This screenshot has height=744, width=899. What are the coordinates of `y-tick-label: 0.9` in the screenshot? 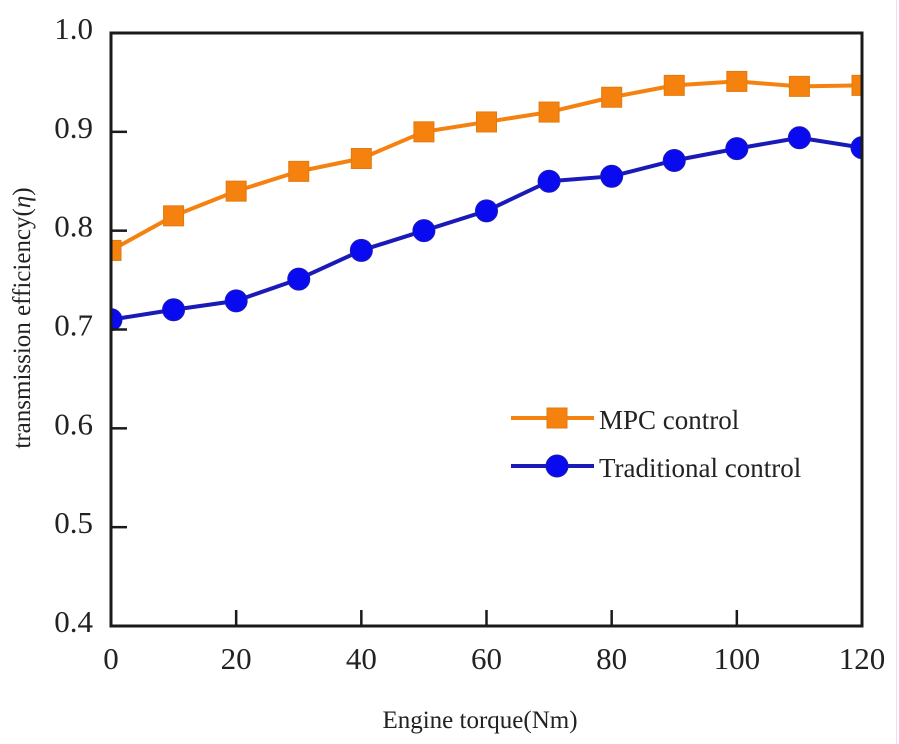 It's located at (73, 127).